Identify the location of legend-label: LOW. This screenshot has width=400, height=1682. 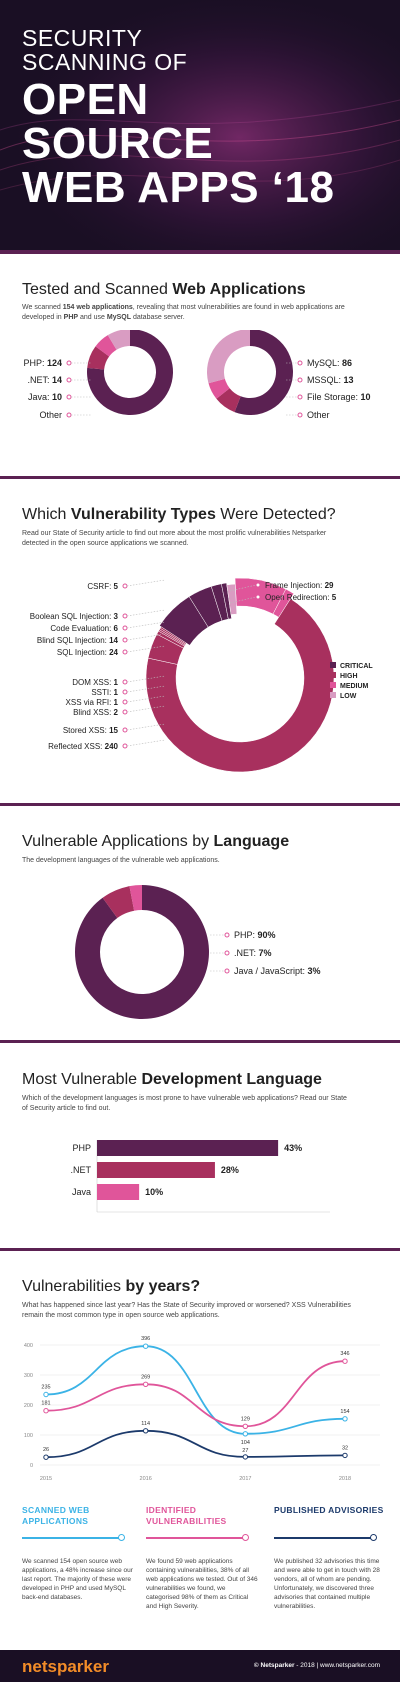
(348, 696).